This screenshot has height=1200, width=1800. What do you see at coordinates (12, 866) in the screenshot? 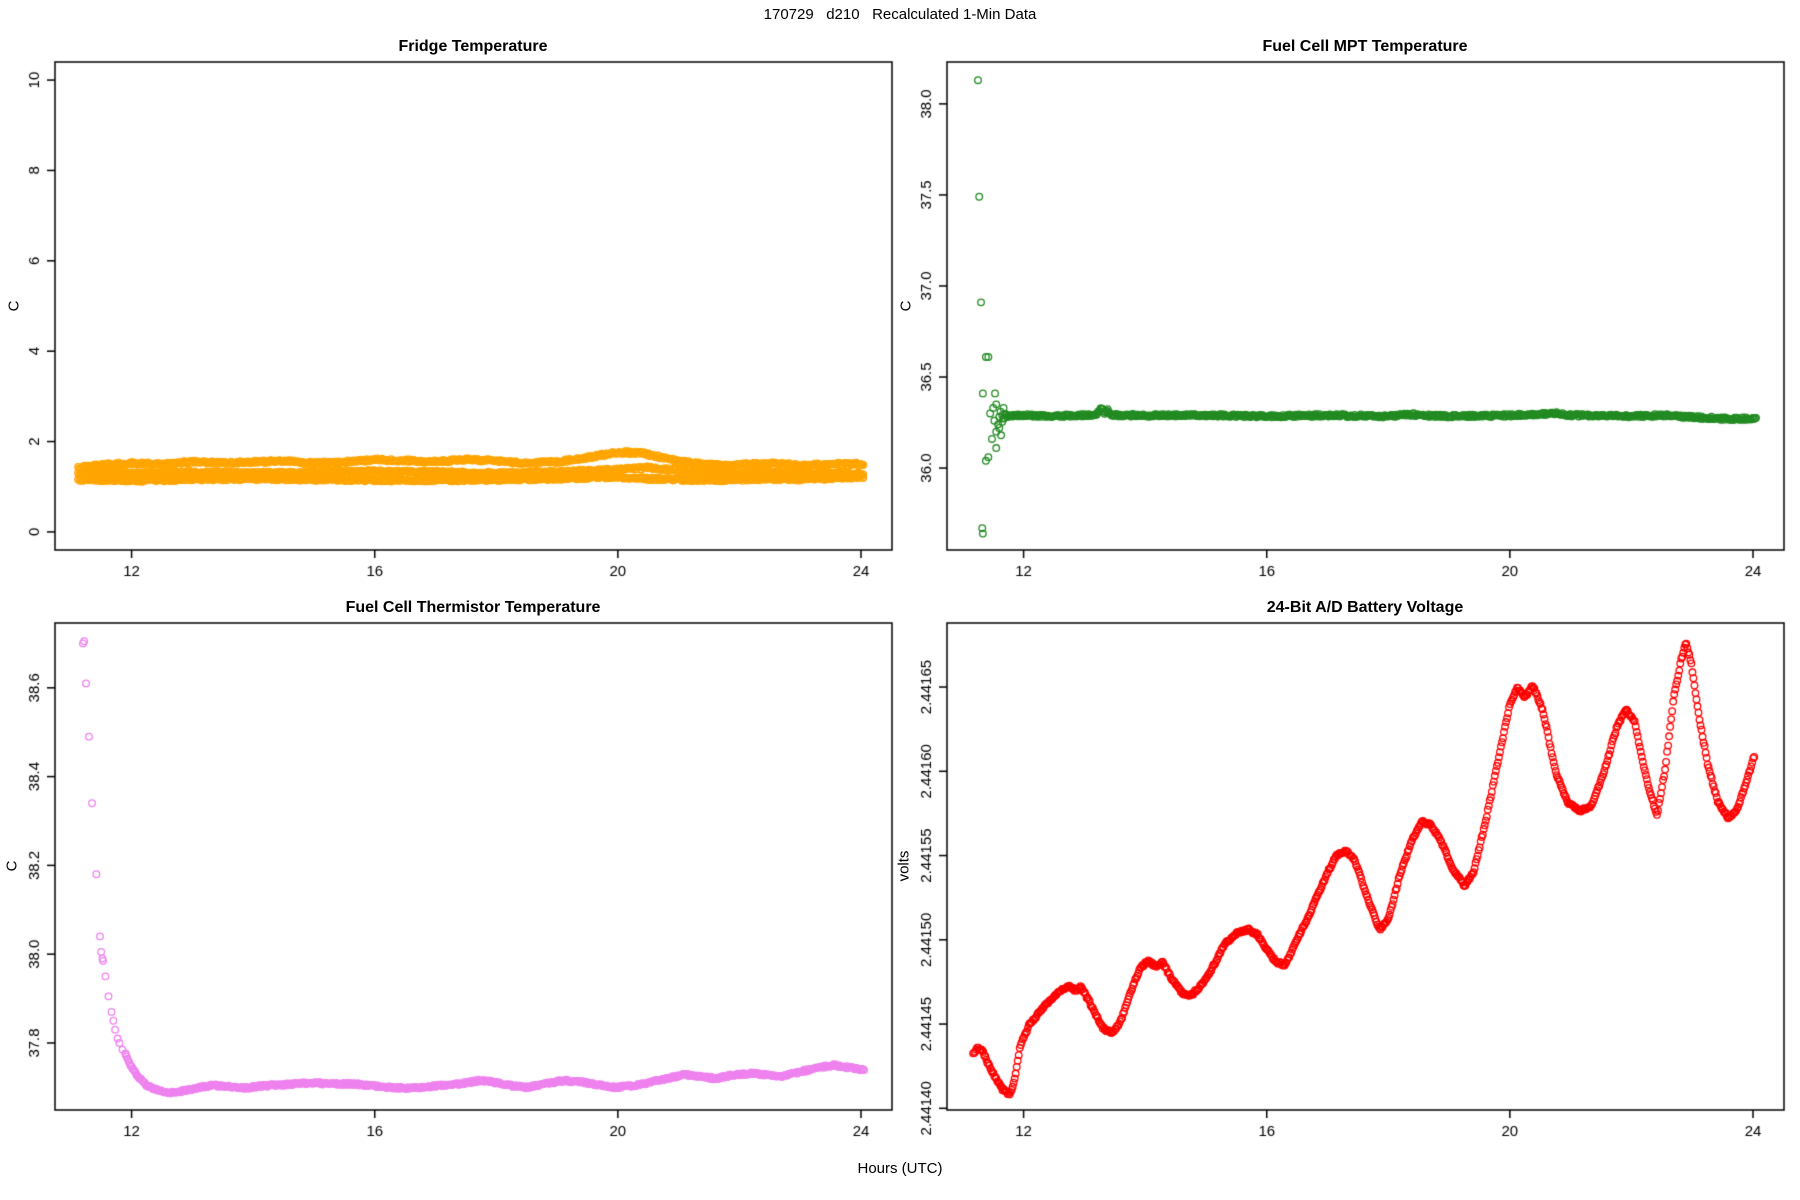
I see `y-axis-label-thermistor: C` at bounding box center [12, 866].